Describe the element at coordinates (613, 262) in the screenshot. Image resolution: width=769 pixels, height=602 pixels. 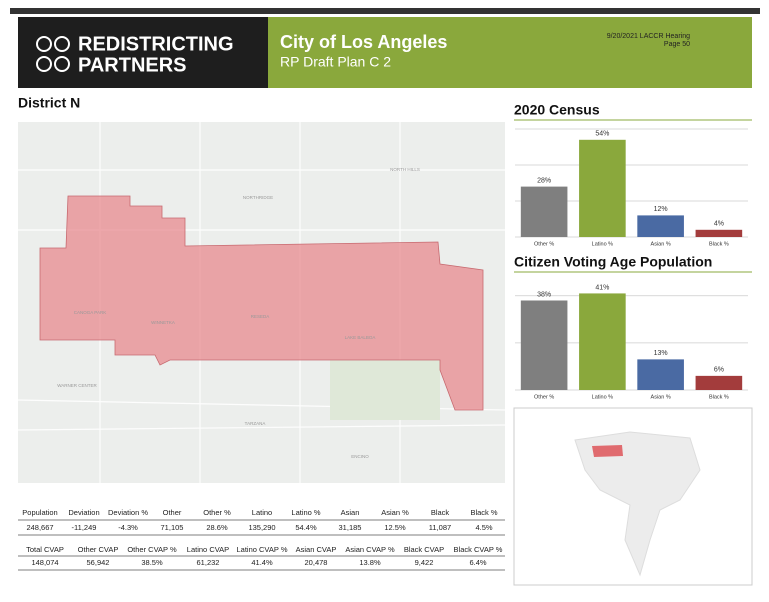
I see `chart-title: Citizen Voting Age Population` at that location.